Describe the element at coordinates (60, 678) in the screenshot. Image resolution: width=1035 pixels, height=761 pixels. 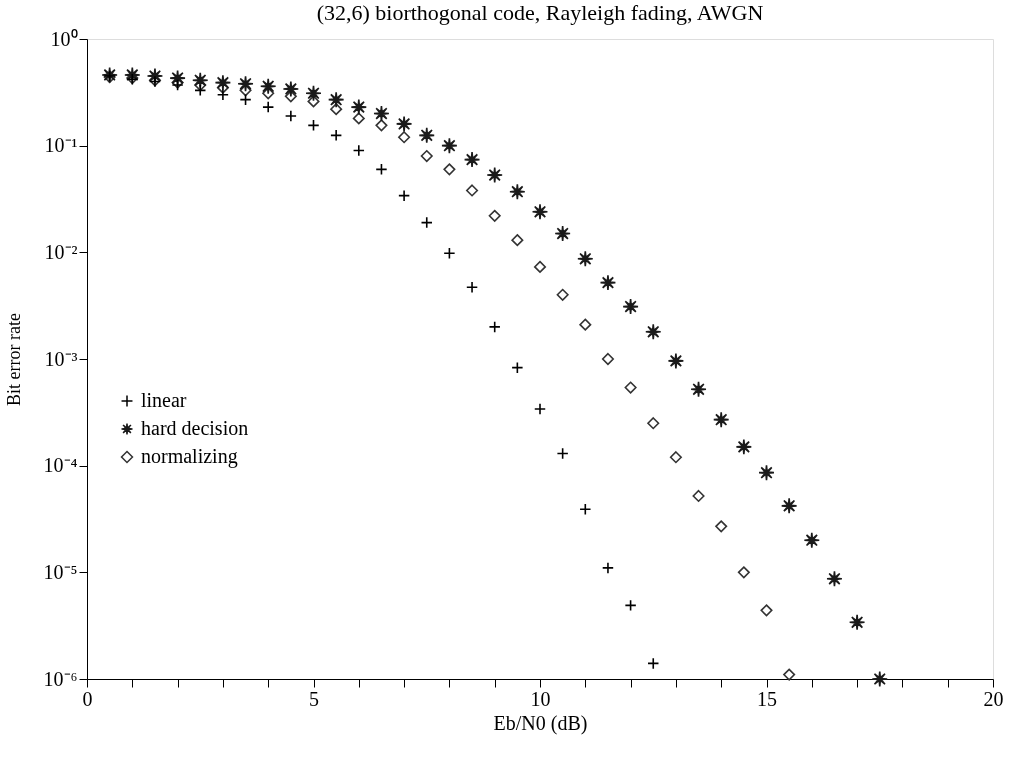
I see `y-tick-label: 10⁻⁶` at that location.